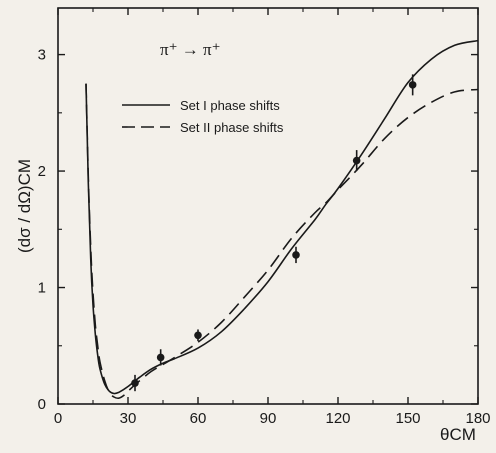 This screenshot has height=453, width=496. What do you see at coordinates (337, 418) in the screenshot?
I see `x-tick-label: 120` at bounding box center [337, 418].